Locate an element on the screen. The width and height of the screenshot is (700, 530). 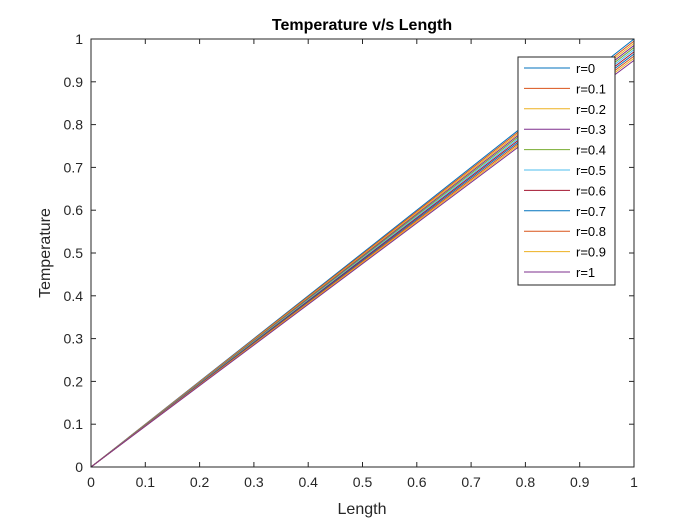
y-tick-label: 0.4 is located at coordinates (74, 296).